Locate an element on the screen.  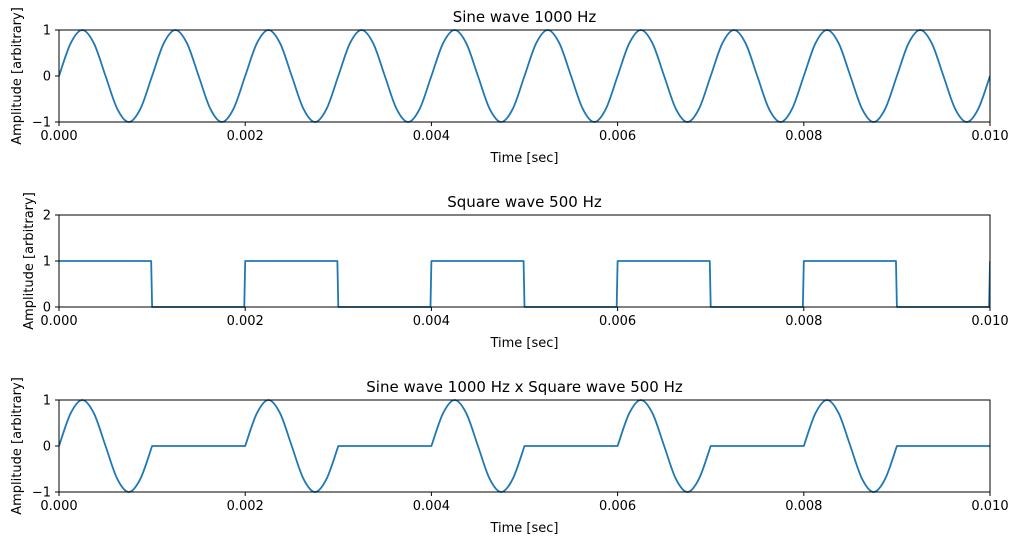
chart-title: Sine wave 1000 Hz x Square wave 500 Hz is located at coordinates (524, 387).